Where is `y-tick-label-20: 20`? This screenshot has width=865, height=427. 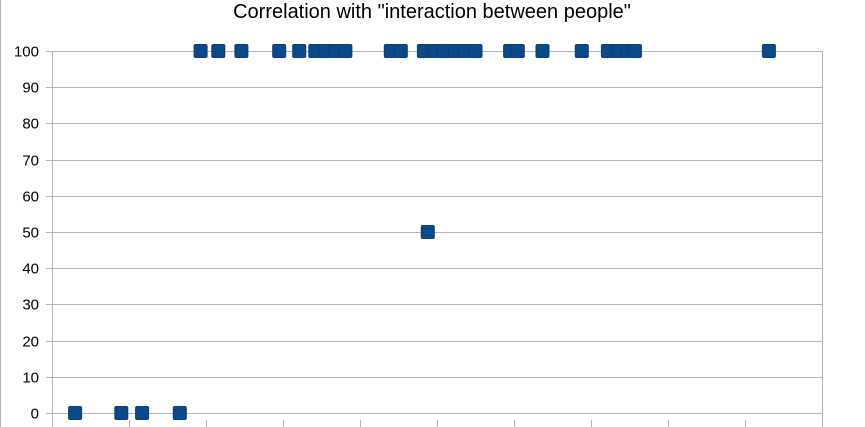
y-tick-label-20: 20 is located at coordinates (30, 342).